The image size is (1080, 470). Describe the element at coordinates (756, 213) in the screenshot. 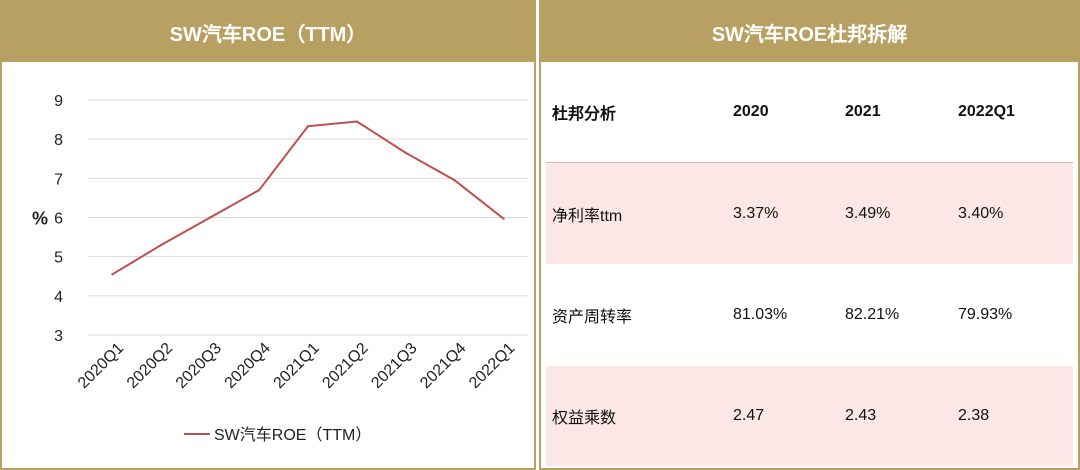

I see `table-cell: 3.37%` at that location.